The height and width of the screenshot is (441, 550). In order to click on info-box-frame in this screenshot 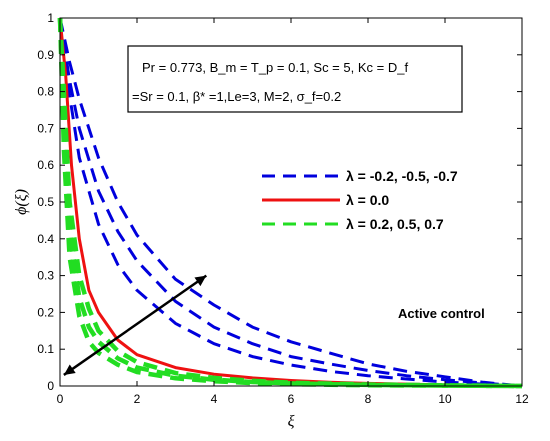, I will do `click(295, 79)`.